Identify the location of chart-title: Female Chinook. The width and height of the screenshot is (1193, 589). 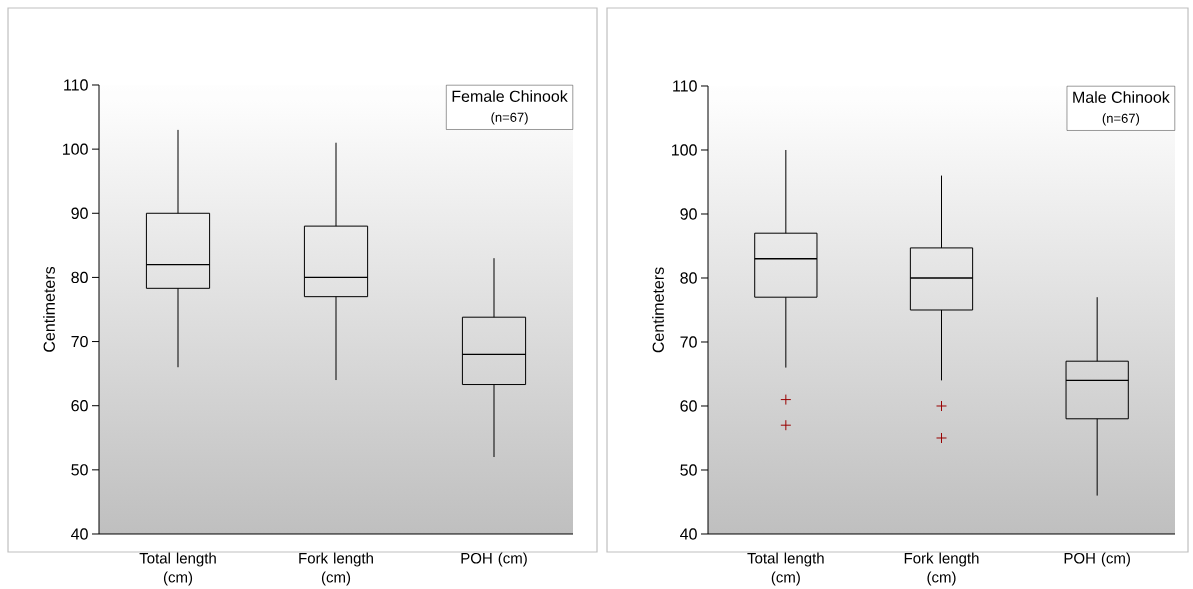
(510, 96).